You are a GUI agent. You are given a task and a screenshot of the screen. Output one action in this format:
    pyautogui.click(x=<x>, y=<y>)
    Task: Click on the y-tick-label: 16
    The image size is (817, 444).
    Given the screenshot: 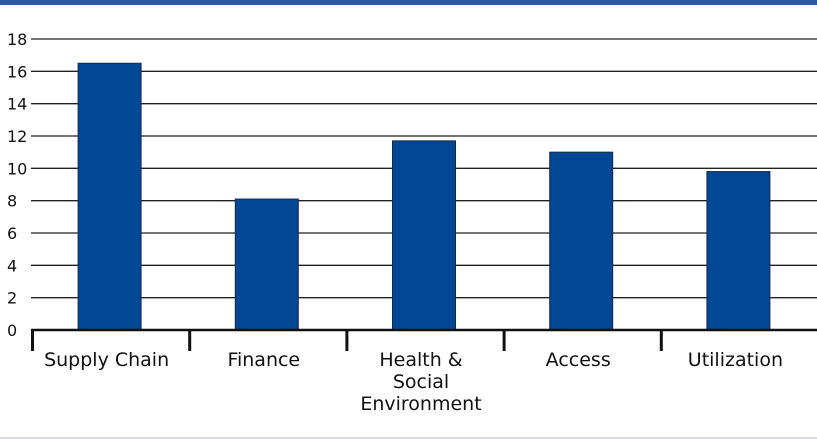 What is the action you would take?
    pyautogui.click(x=17, y=71)
    